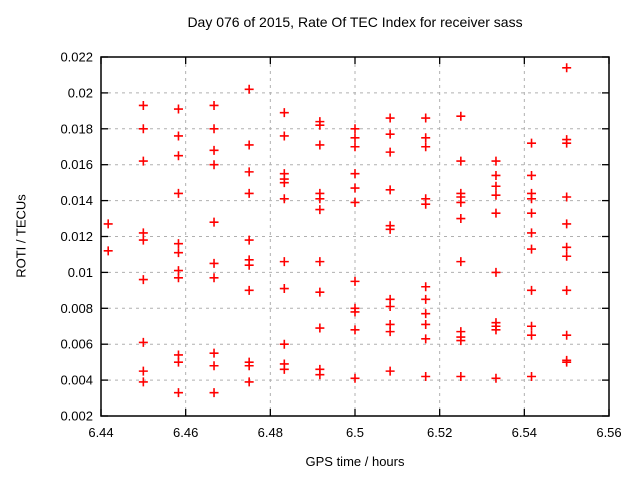 This screenshot has height=480, width=640. Describe the element at coordinates (76, 128) in the screenshot. I see `y-tick-label: 0.018` at that location.